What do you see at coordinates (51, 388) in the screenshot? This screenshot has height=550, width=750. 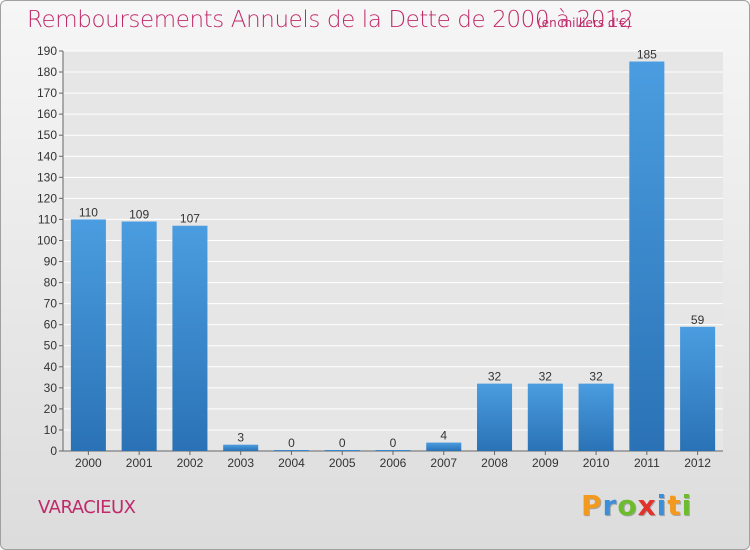 I see `y-tick-label: 30` at bounding box center [51, 388].